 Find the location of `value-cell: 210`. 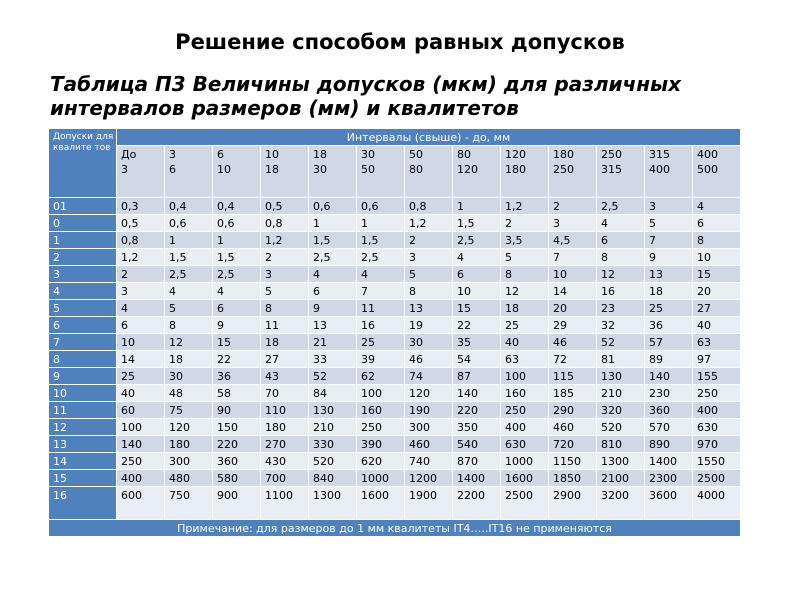

value-cell: 210 is located at coordinates (620, 393).